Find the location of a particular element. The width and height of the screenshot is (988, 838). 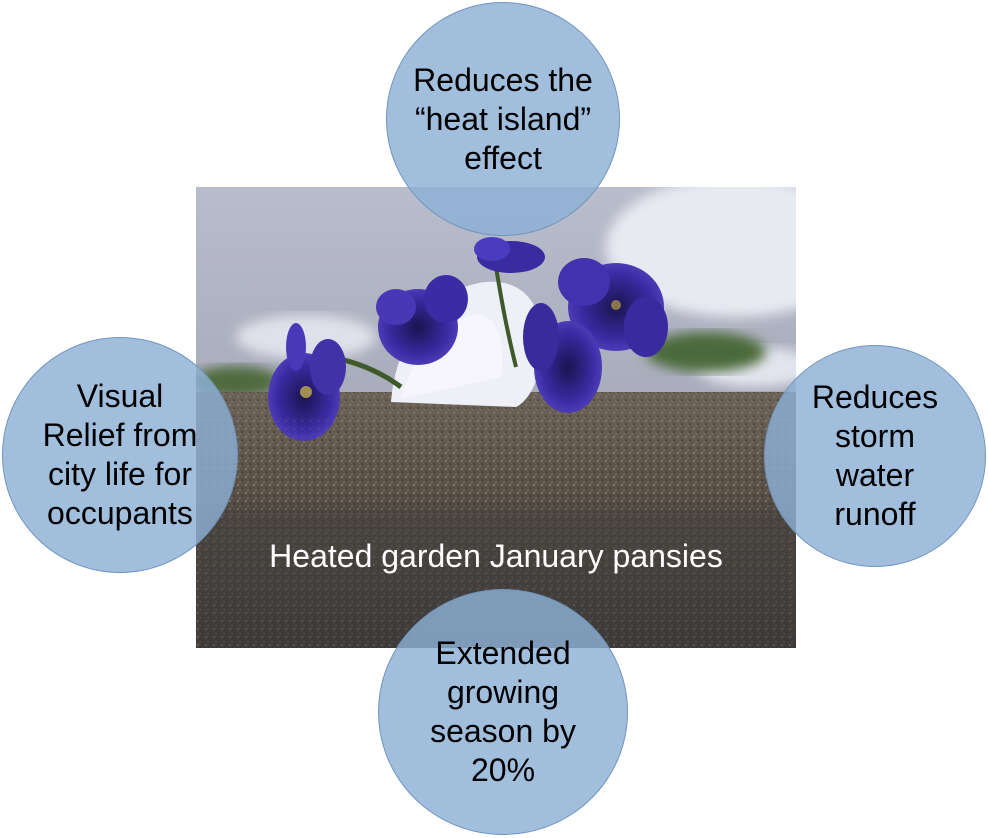

benefit-text-line: Reduces the is located at coordinates (503, 79).